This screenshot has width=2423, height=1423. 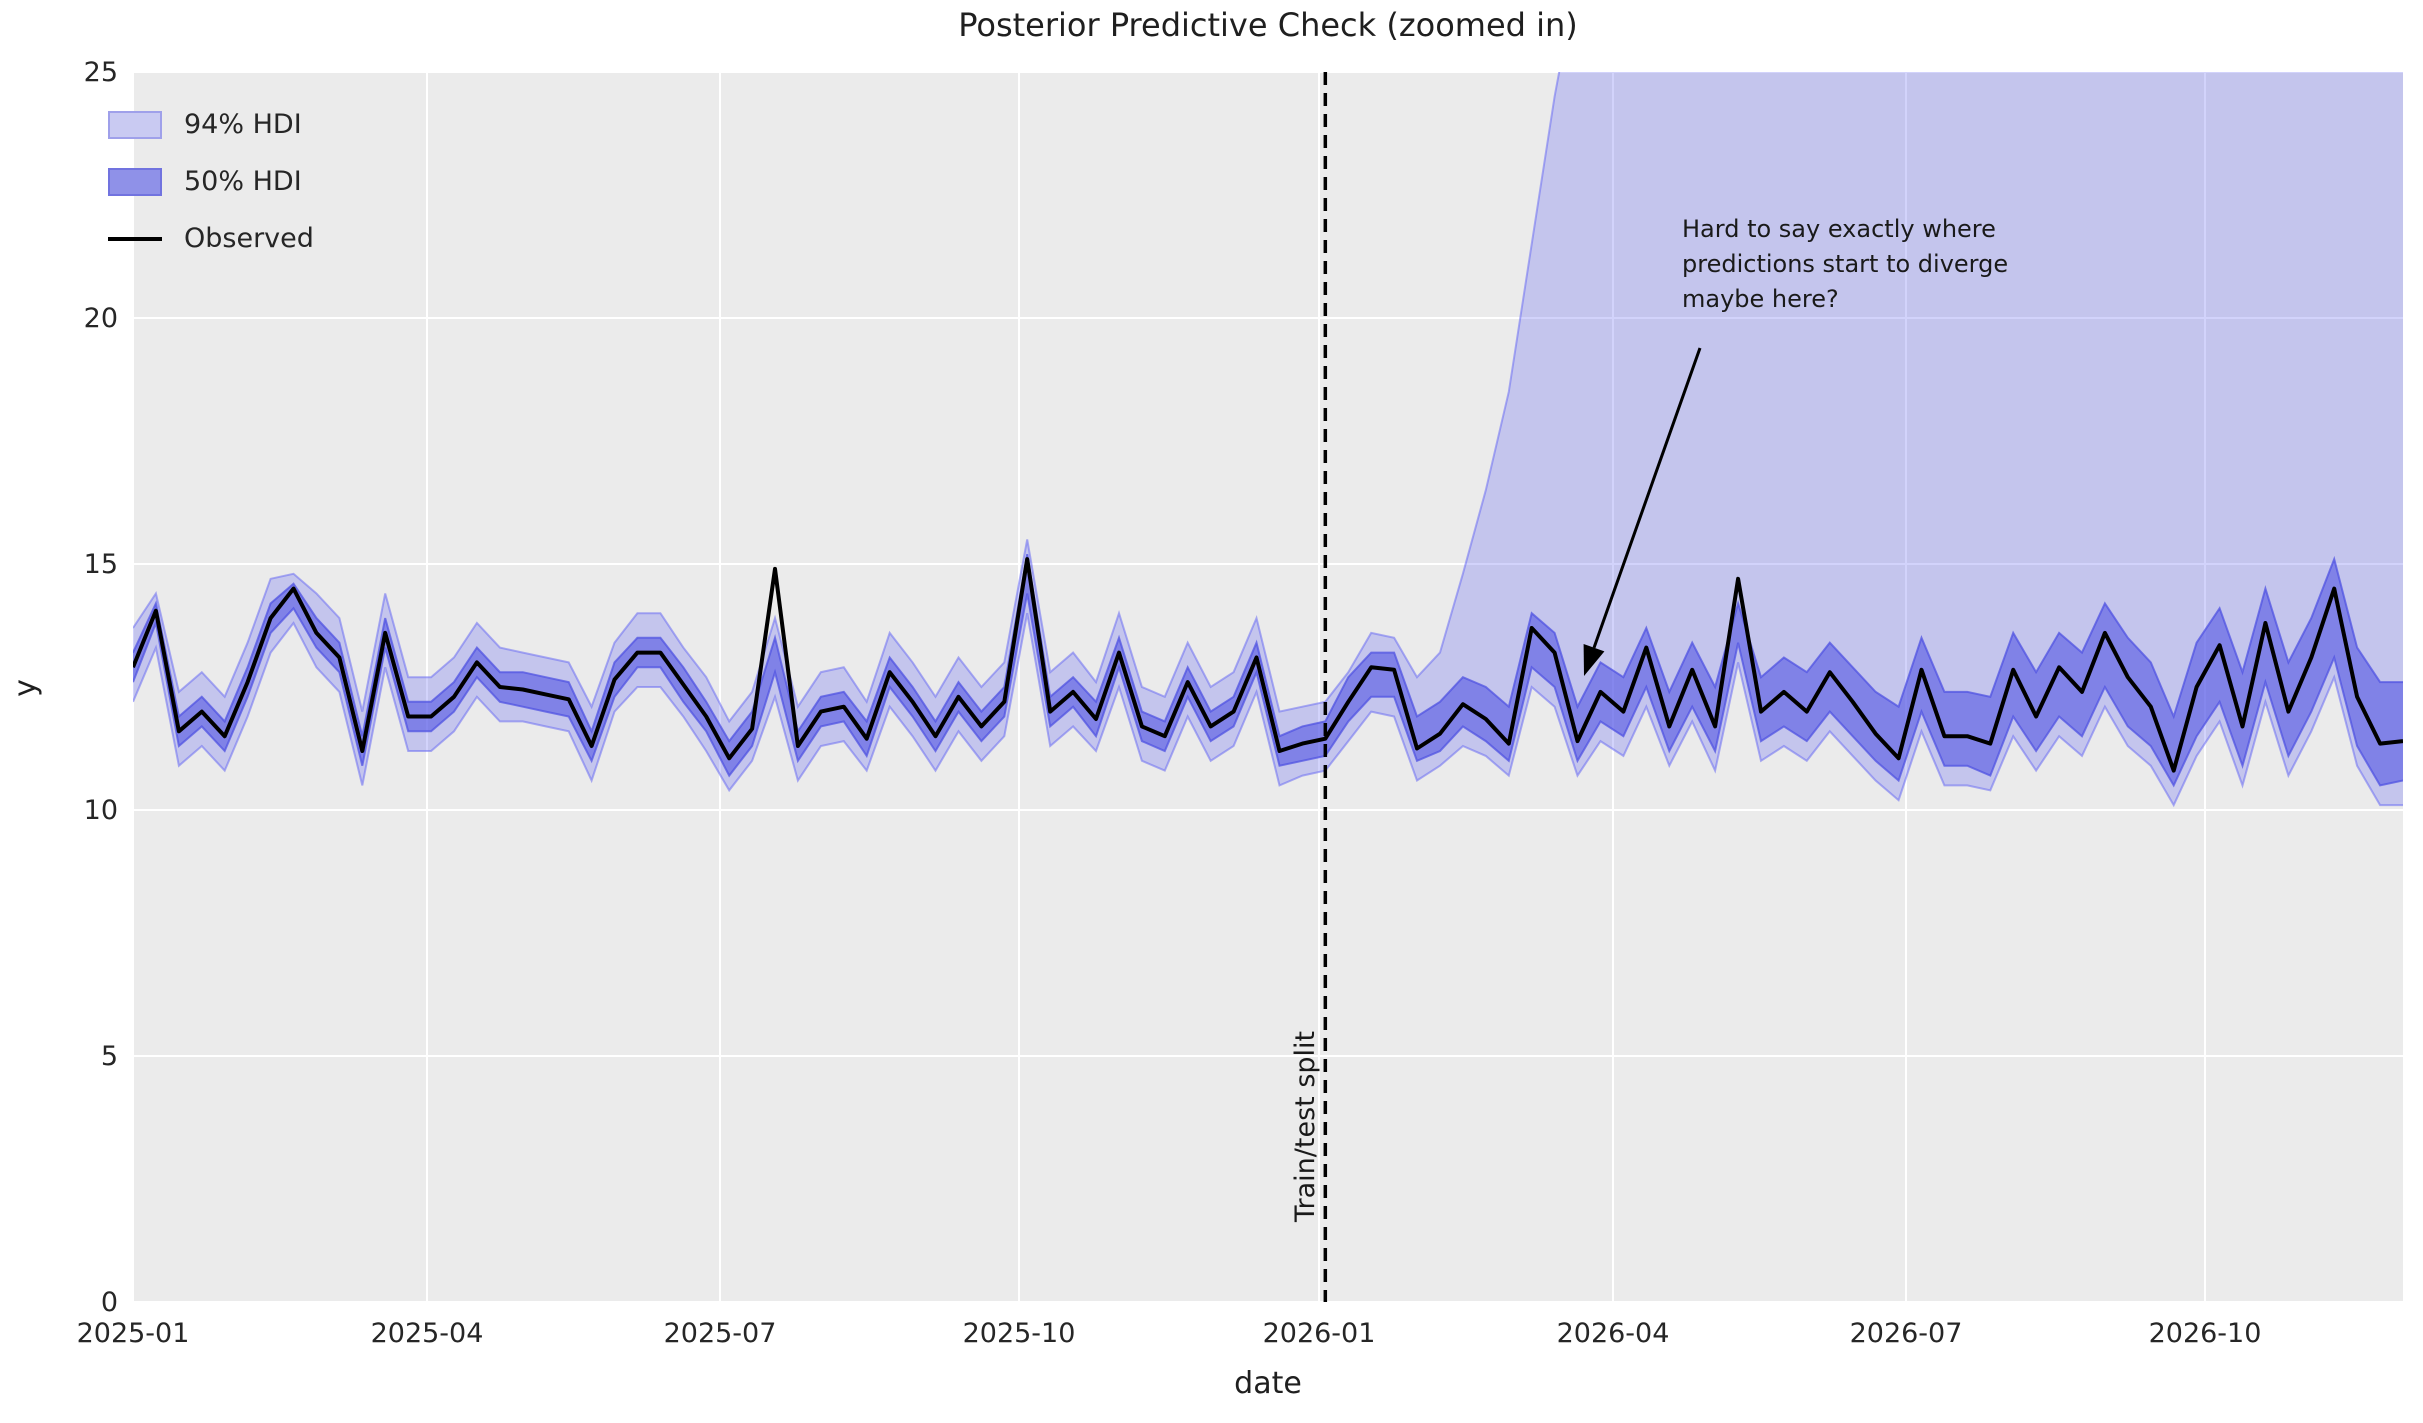 What do you see at coordinates (243, 181) in the screenshot?
I see `legend-label-50-hdi: 50% HDI` at bounding box center [243, 181].